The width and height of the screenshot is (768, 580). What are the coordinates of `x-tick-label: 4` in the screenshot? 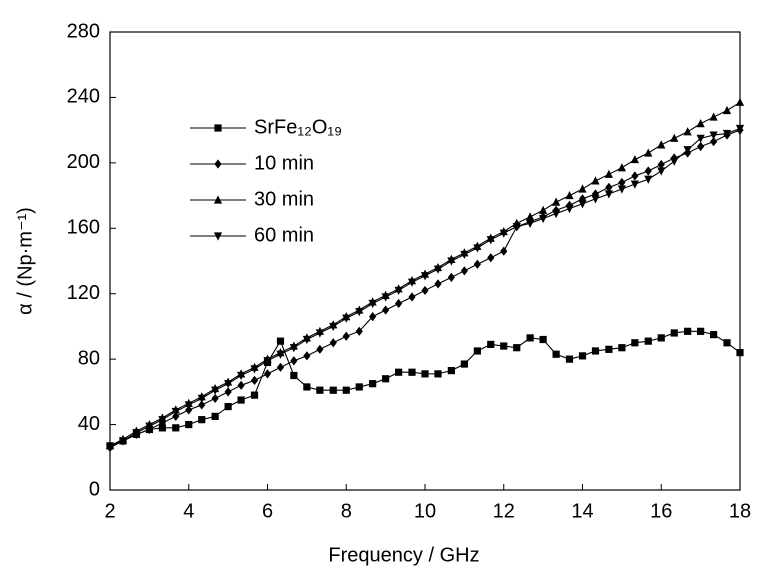 It's located at (188, 511).